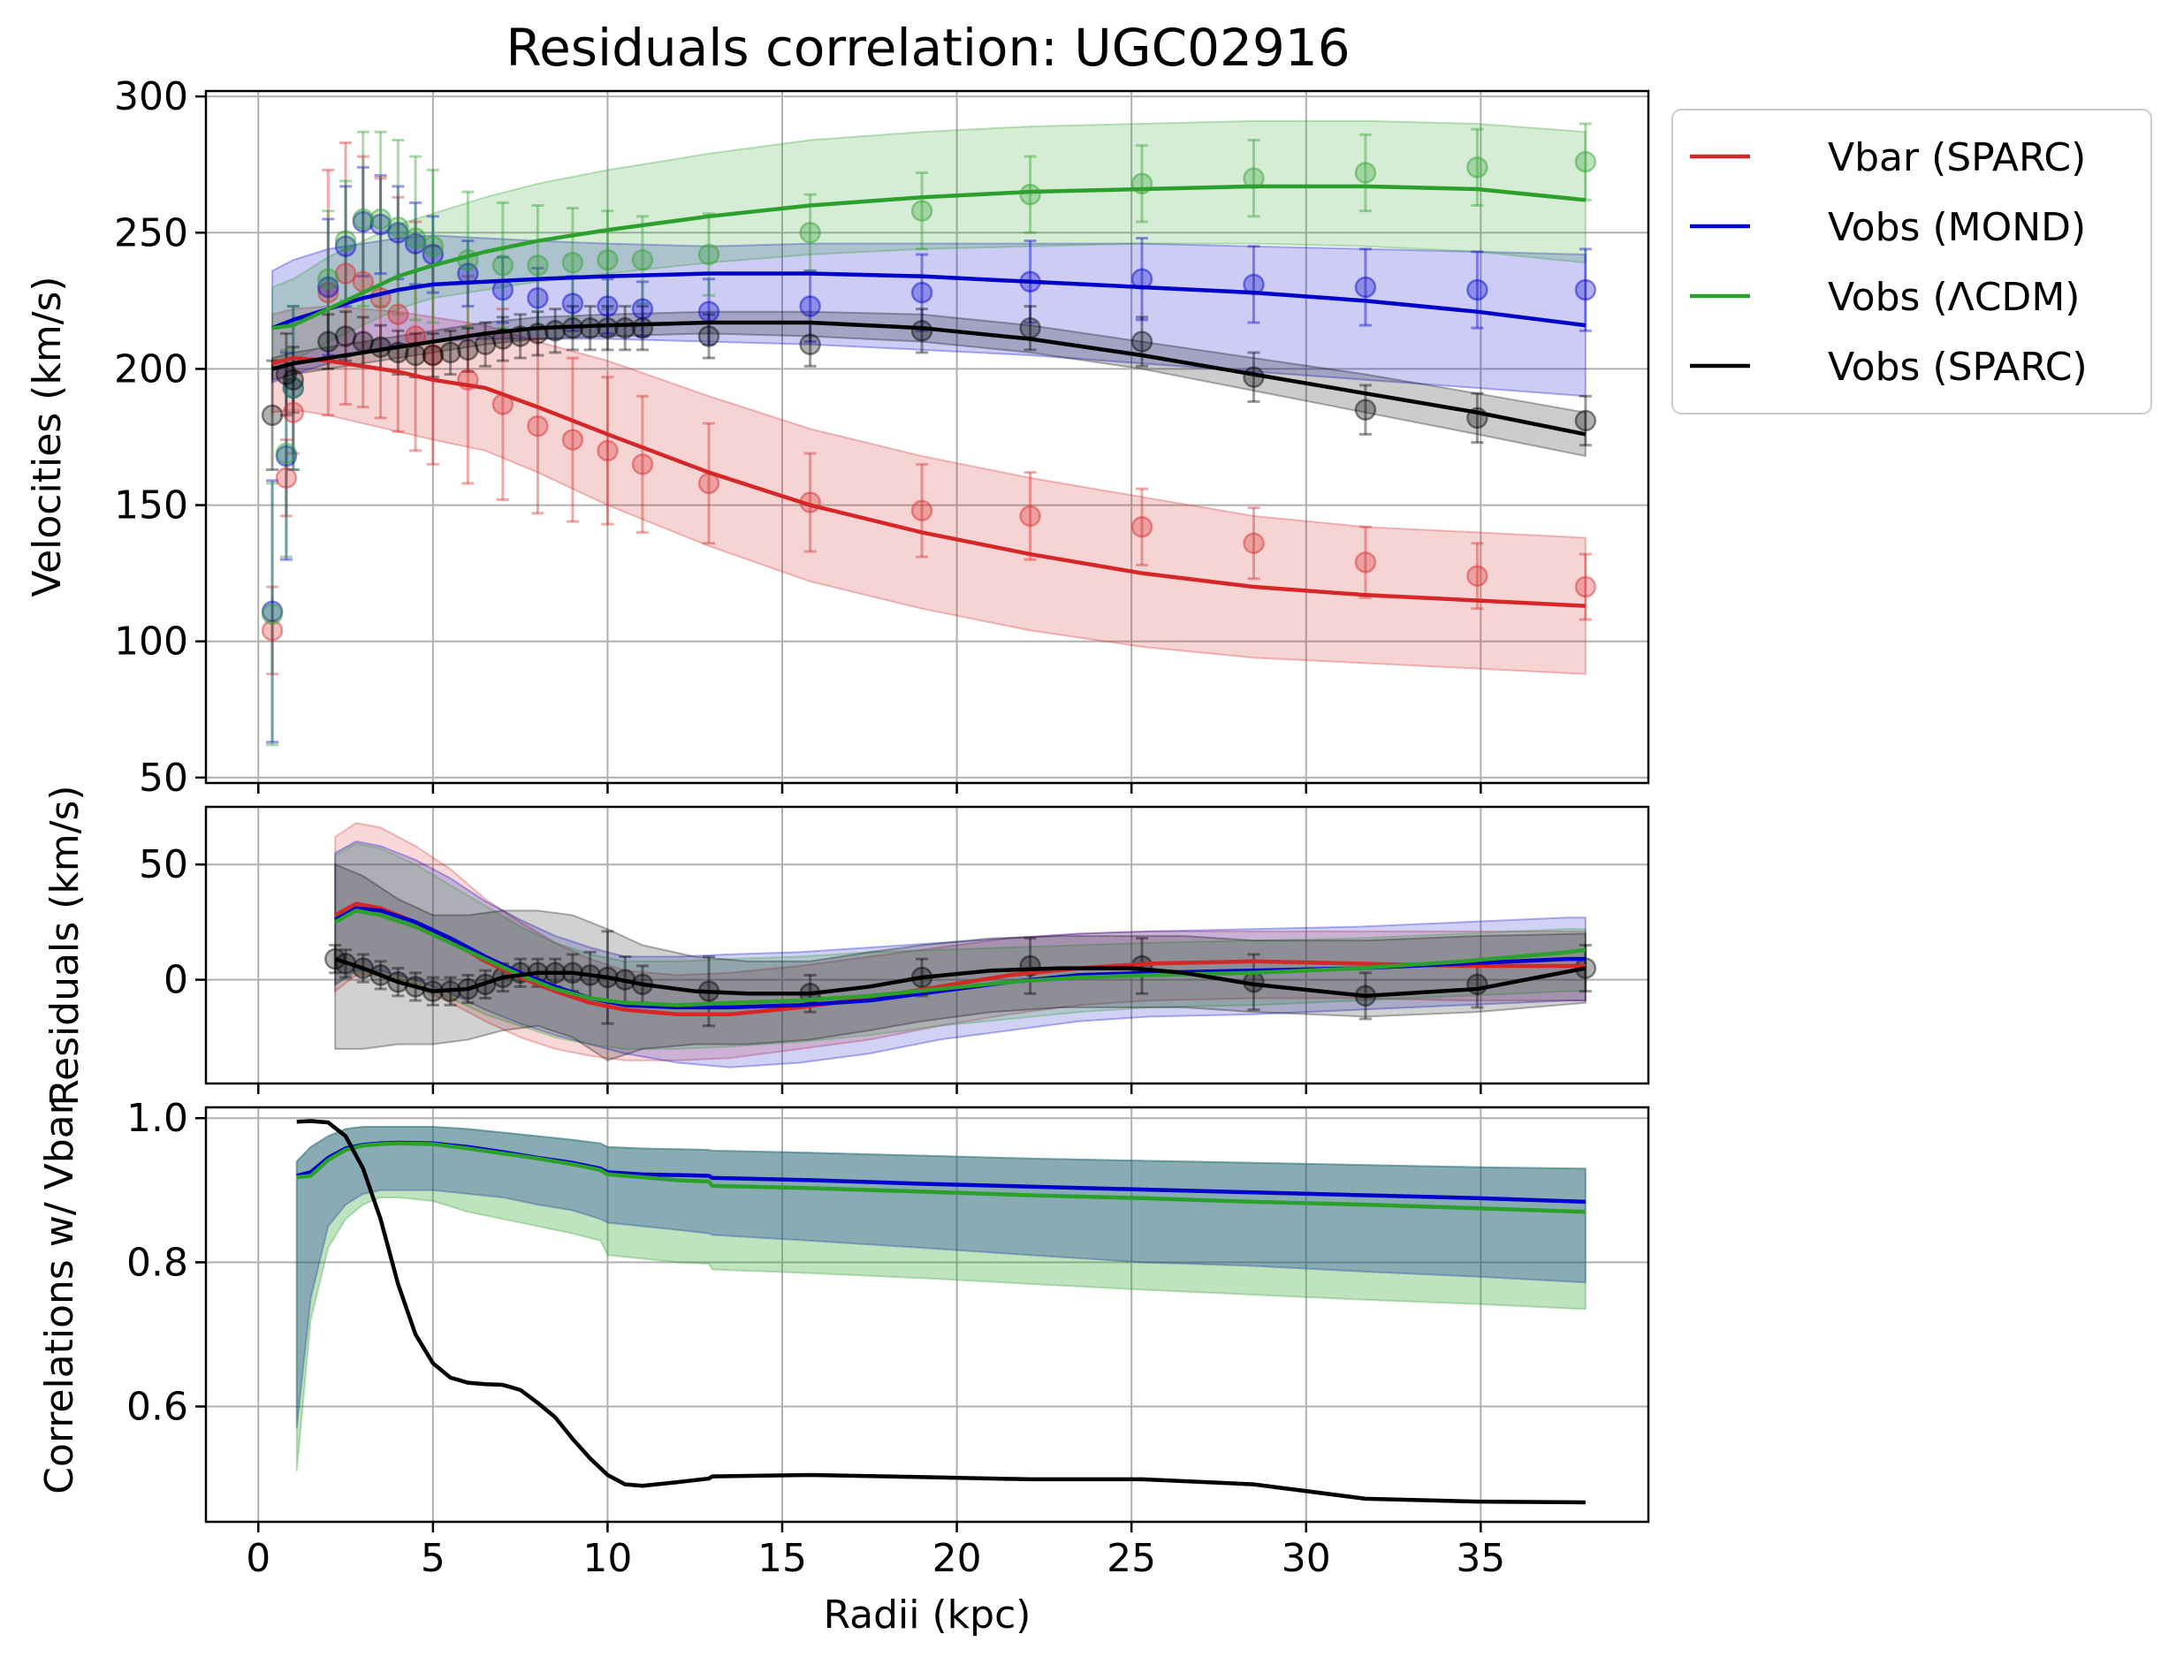  Describe the element at coordinates (65, 945) in the screenshot. I see `panel-residuals-ylabel: Residuals (km/s)` at that location.